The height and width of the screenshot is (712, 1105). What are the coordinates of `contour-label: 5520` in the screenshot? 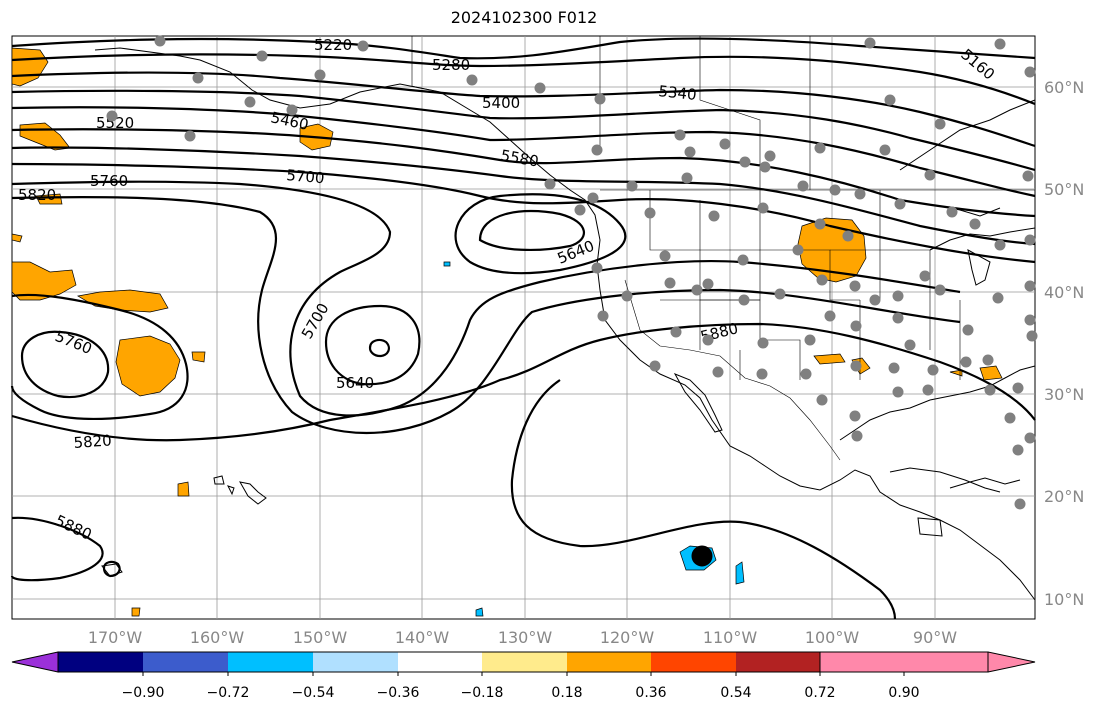 It's located at (115, 123).